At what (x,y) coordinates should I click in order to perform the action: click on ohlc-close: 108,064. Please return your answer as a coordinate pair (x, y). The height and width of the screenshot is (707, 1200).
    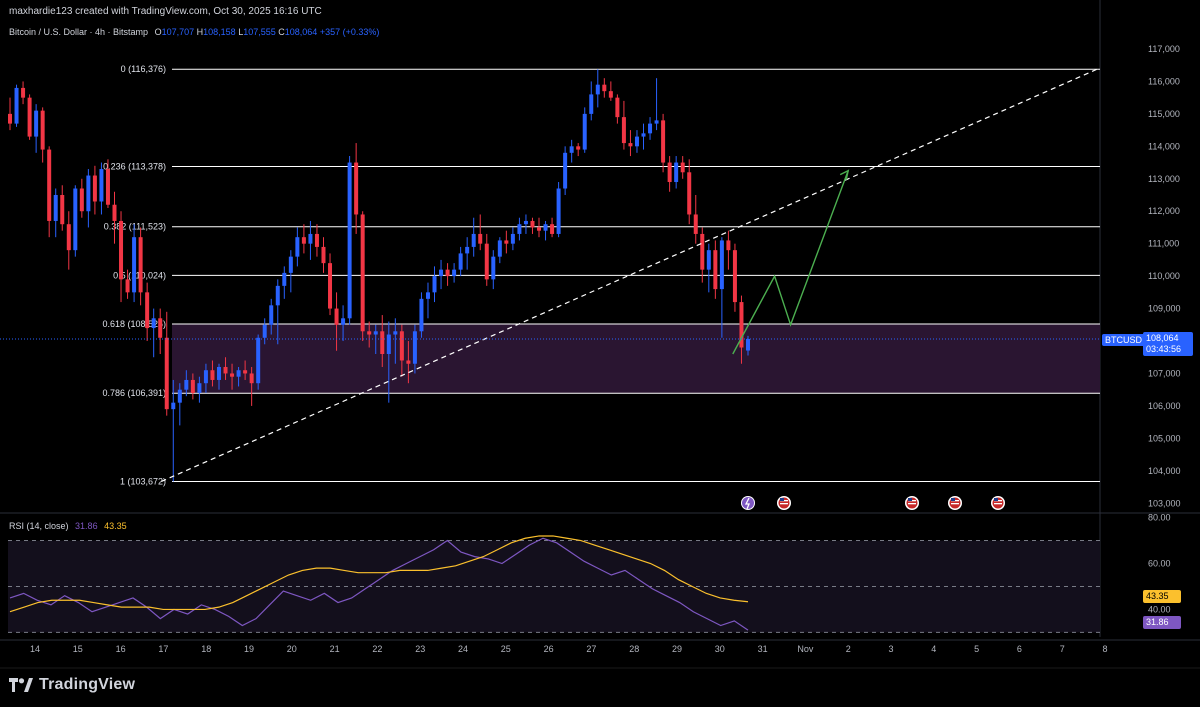
    Looking at the image, I should click on (301, 32).